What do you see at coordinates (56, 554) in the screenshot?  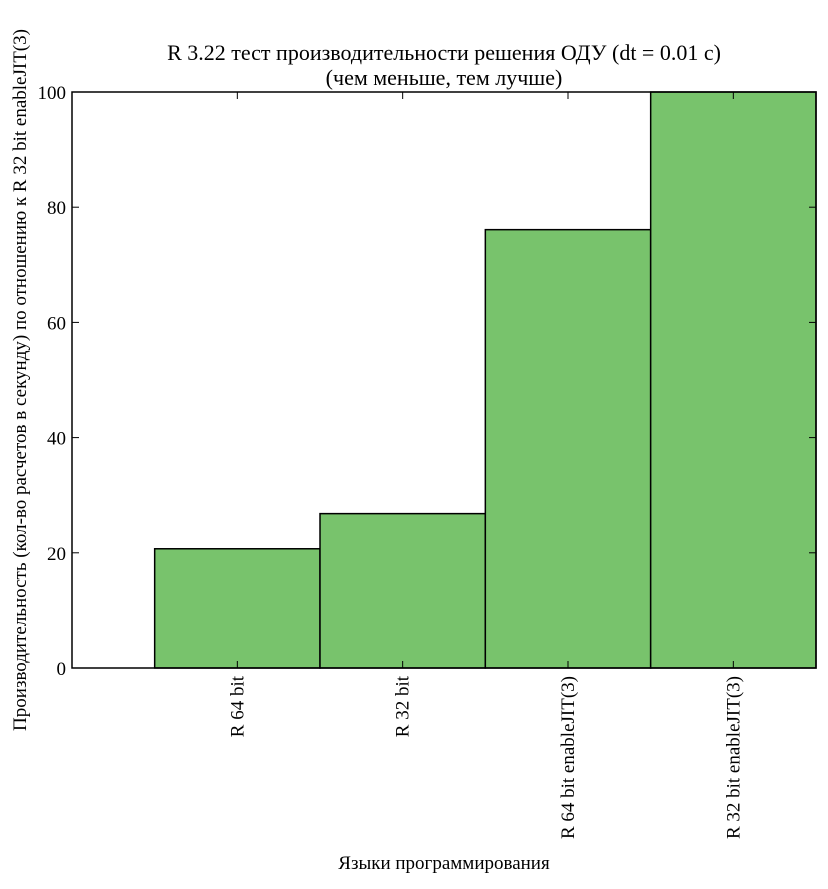 I see `y-tick-label: 20` at bounding box center [56, 554].